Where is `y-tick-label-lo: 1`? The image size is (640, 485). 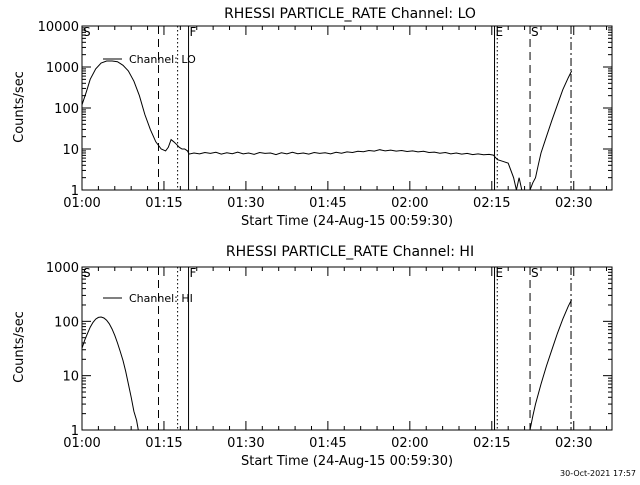 y-tick-label-lo: 1 is located at coordinates (75, 191).